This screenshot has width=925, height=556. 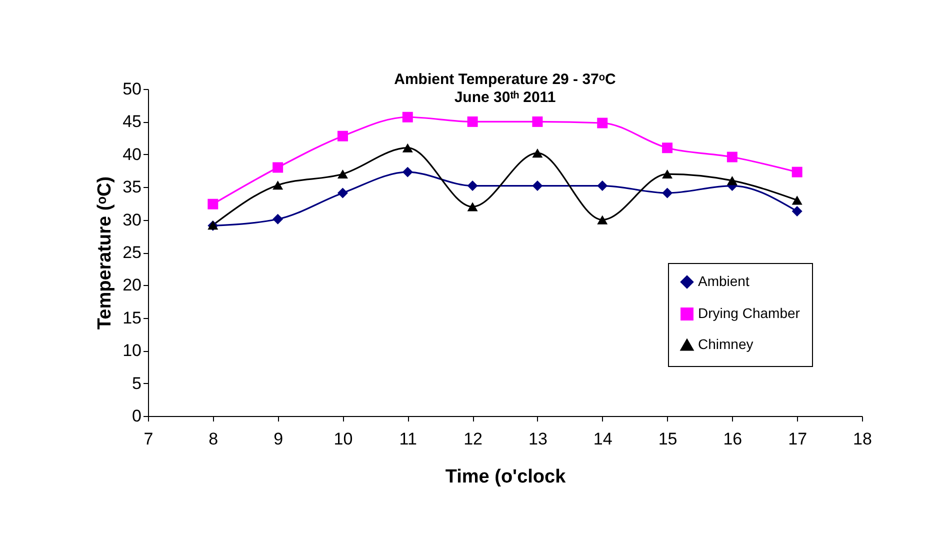 What do you see at coordinates (213, 439) in the screenshot?
I see `x-tick-label: 8` at bounding box center [213, 439].